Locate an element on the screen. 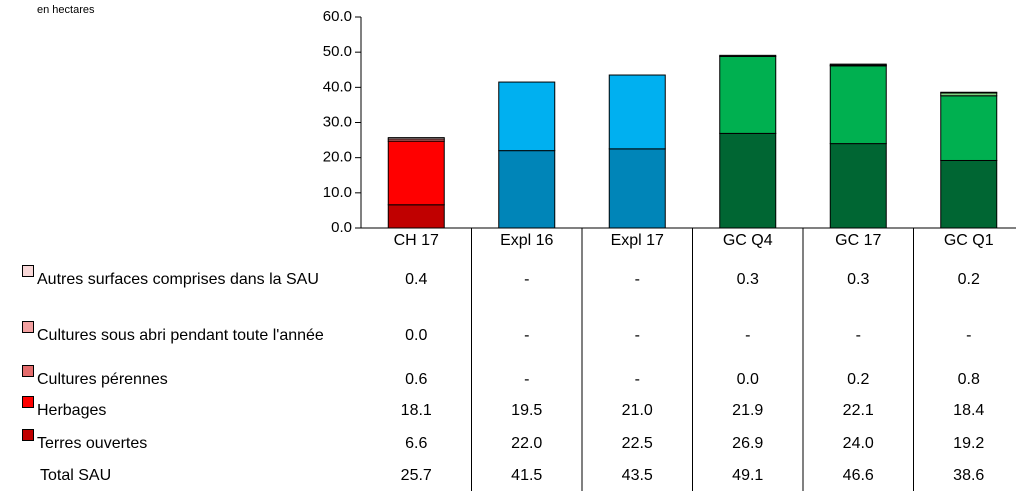 This screenshot has width=1016, height=491. legend-label: Terres ouvertes is located at coordinates (92, 443).